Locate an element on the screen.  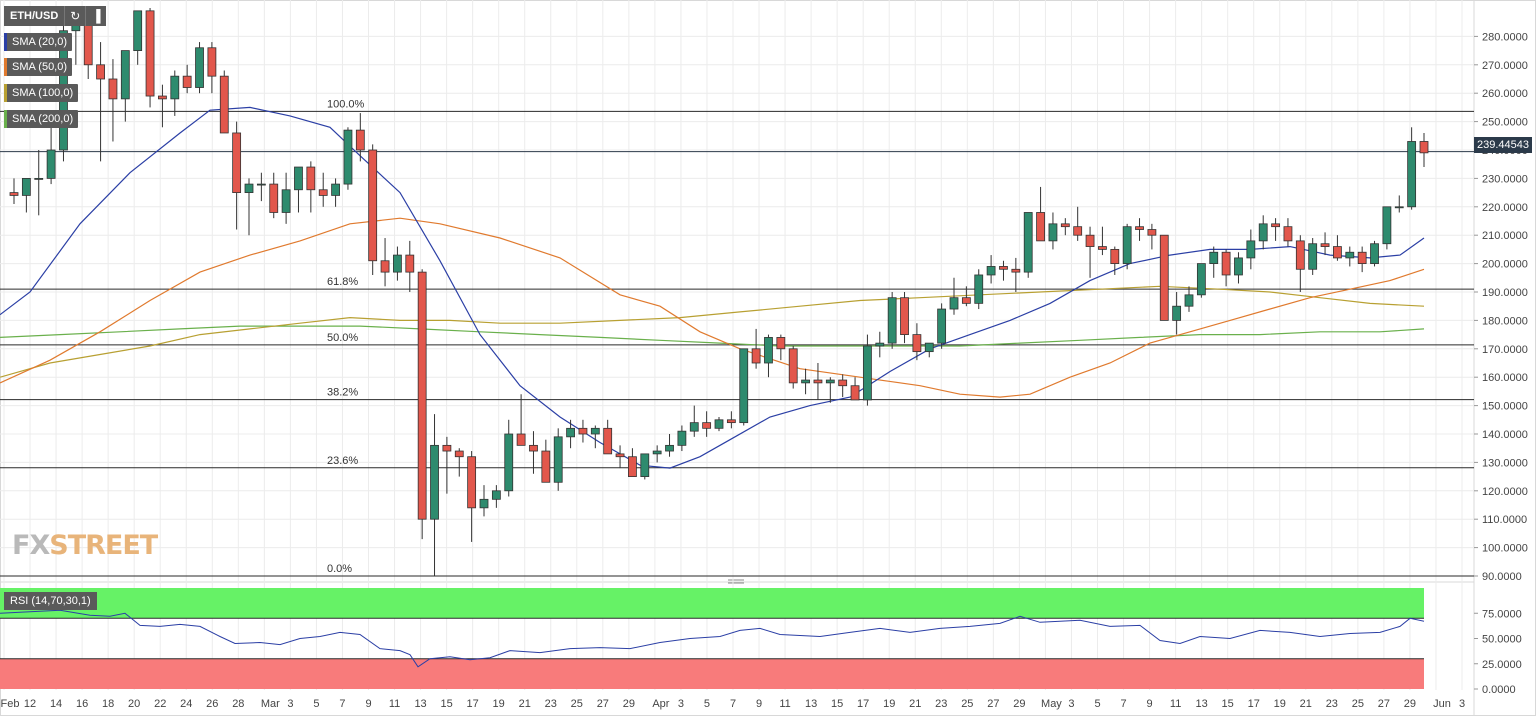
legend-sma20: SMA (20,0) is located at coordinates (38, 42).